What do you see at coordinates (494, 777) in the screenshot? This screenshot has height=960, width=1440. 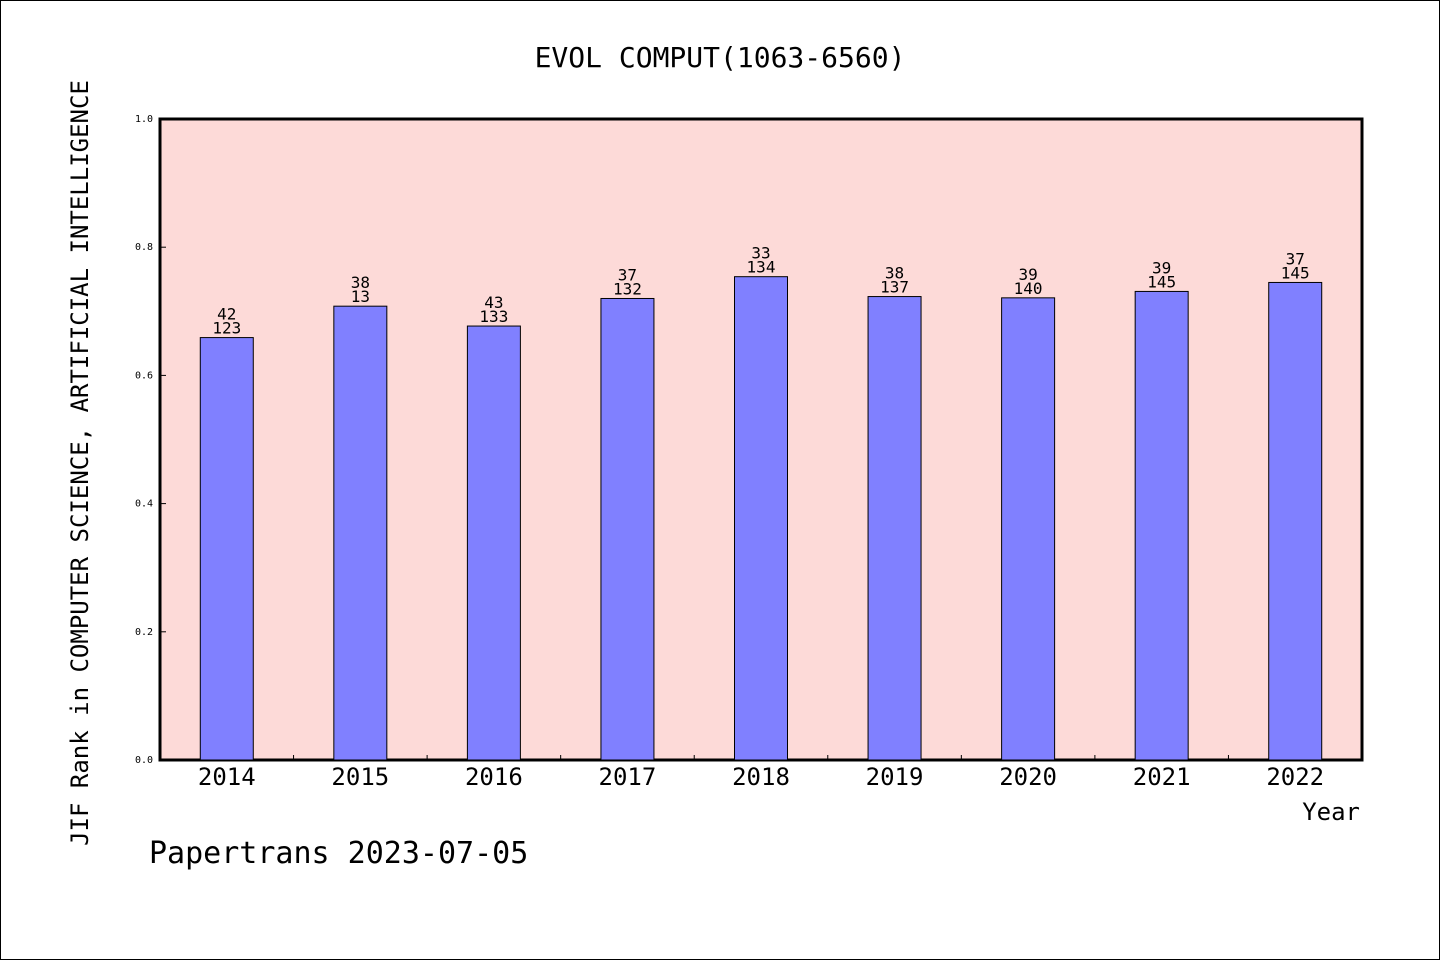 I see `x-tick-label-2016: 2016` at bounding box center [494, 777].